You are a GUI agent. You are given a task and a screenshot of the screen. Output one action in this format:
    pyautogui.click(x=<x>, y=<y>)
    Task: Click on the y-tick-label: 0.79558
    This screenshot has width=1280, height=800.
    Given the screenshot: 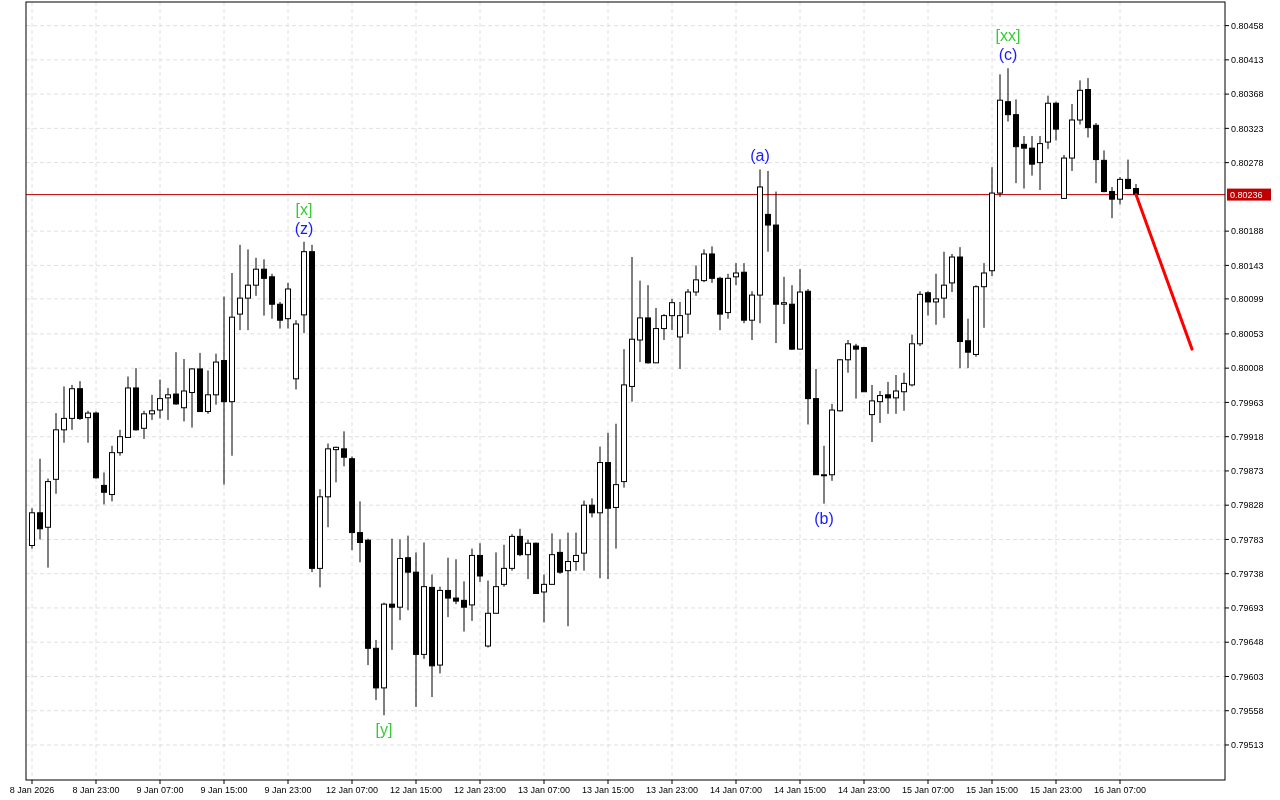 What is the action you would take?
    pyautogui.click(x=1247, y=710)
    